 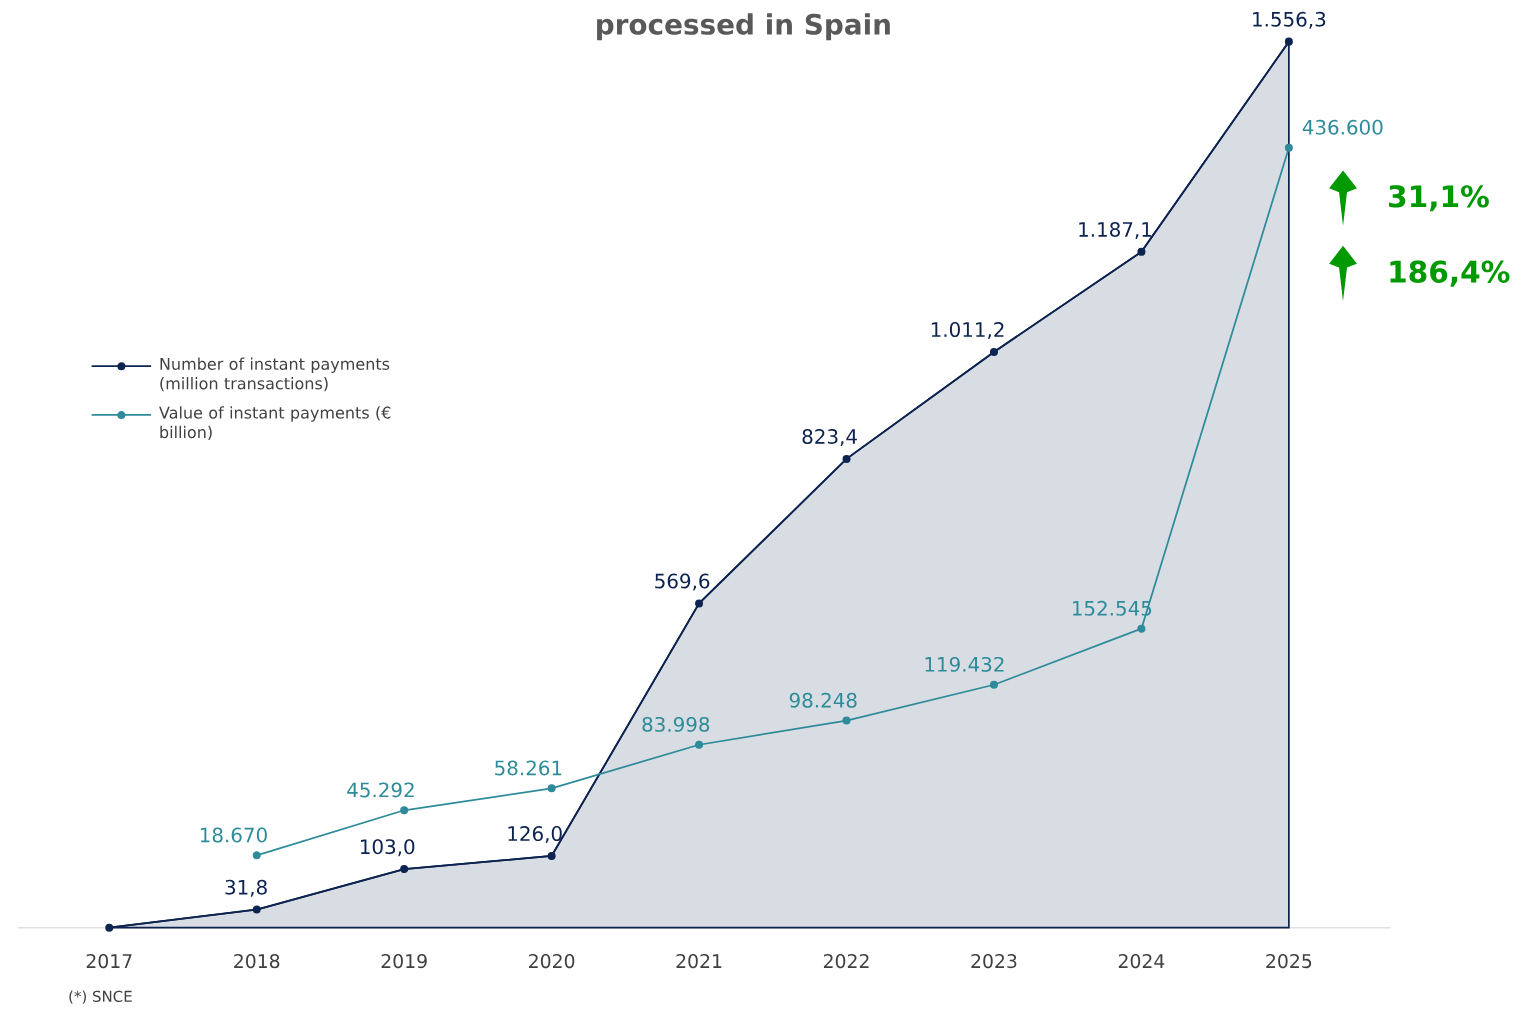 What do you see at coordinates (1115, 230) in the screenshot?
I see `data-label: 1.187,1` at bounding box center [1115, 230].